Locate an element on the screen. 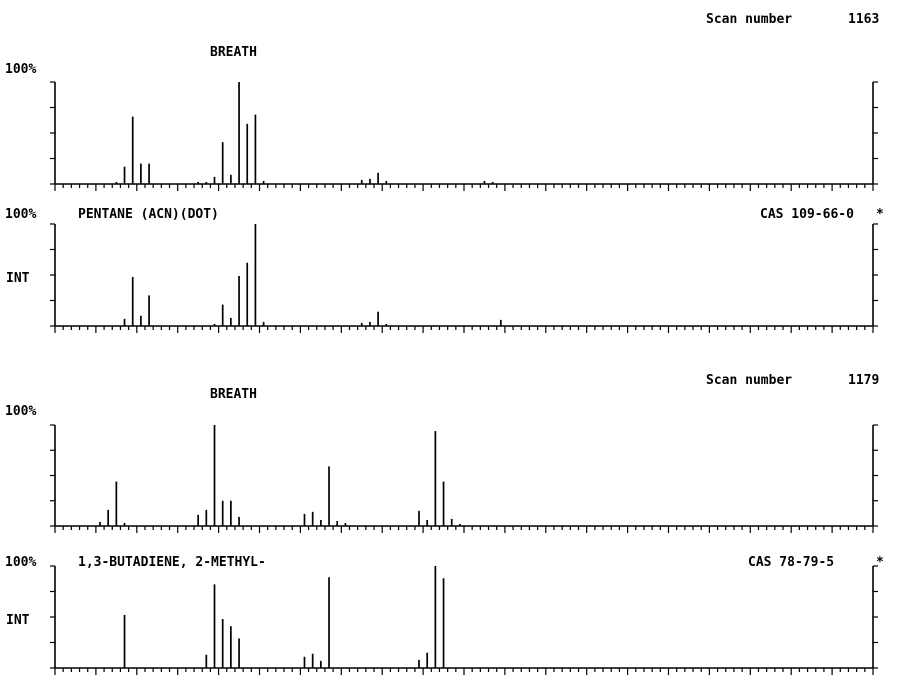  spectrum-panel-library-pentane is located at coordinates (464, 278).